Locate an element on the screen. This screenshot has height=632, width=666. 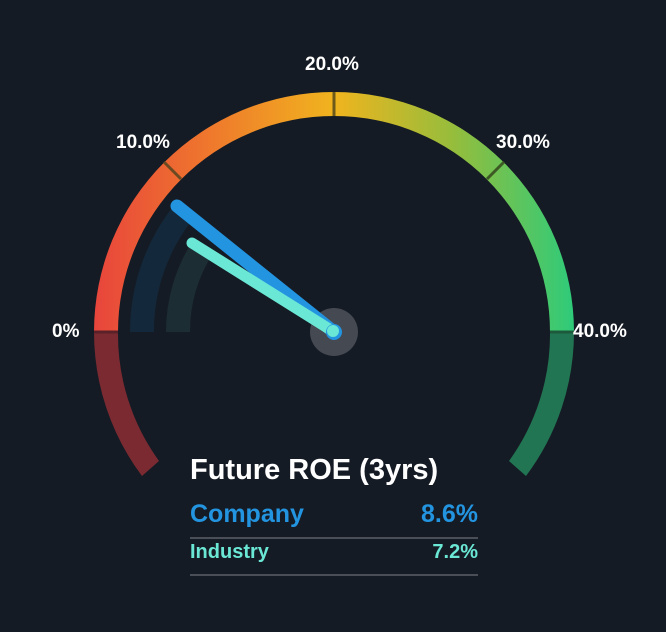
tick-label-10: 10.0% is located at coordinates (143, 142).